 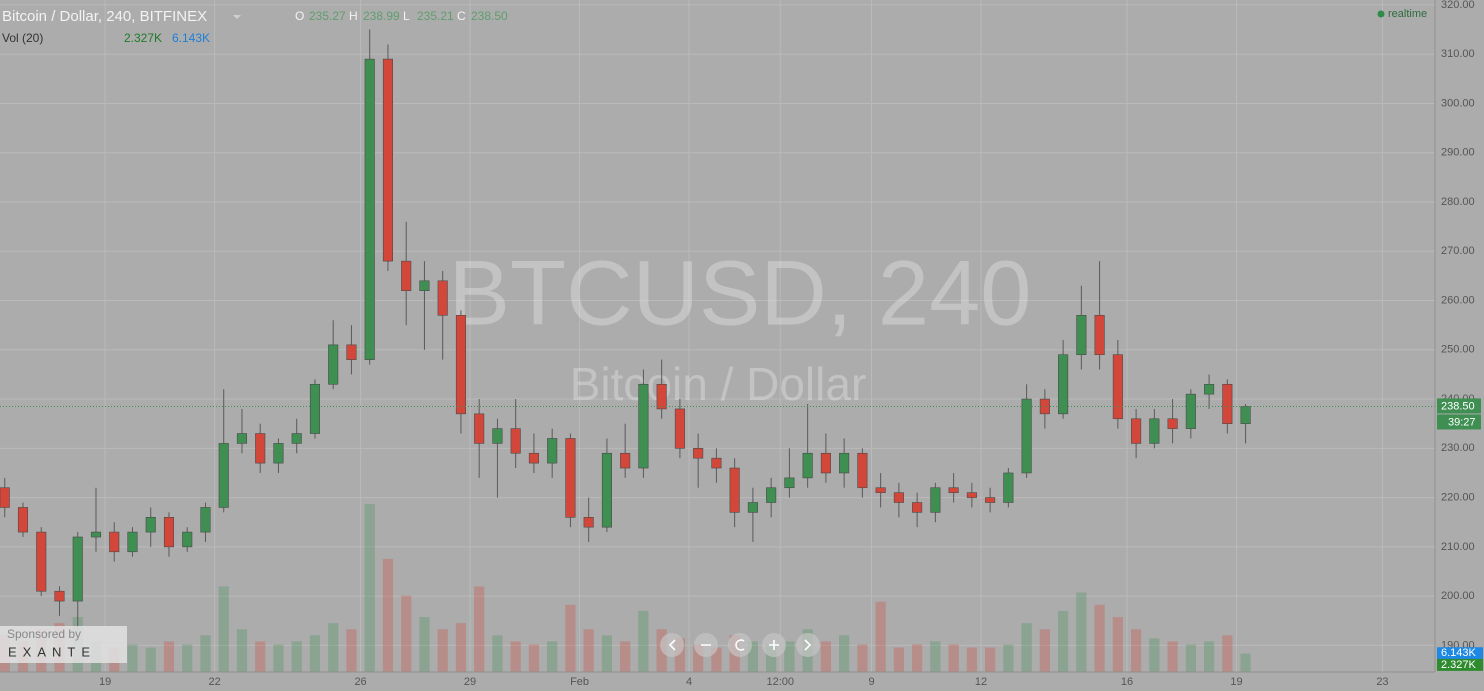 I want to click on y-tick-label: 310.00, so click(x=1458, y=54).